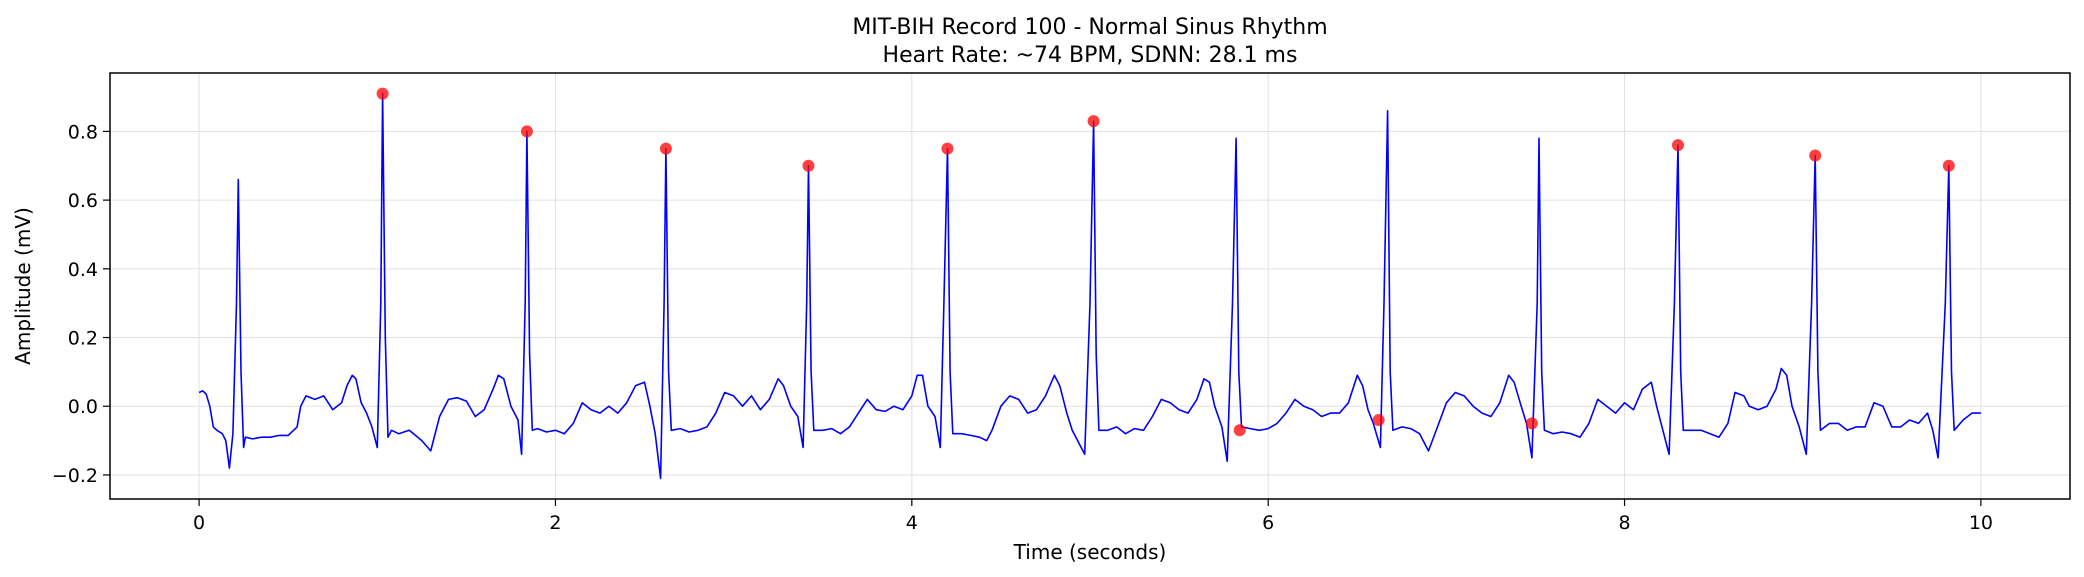 The height and width of the screenshot is (577, 2084). What do you see at coordinates (199, 523) in the screenshot?
I see `x-tick-label: 0` at bounding box center [199, 523].